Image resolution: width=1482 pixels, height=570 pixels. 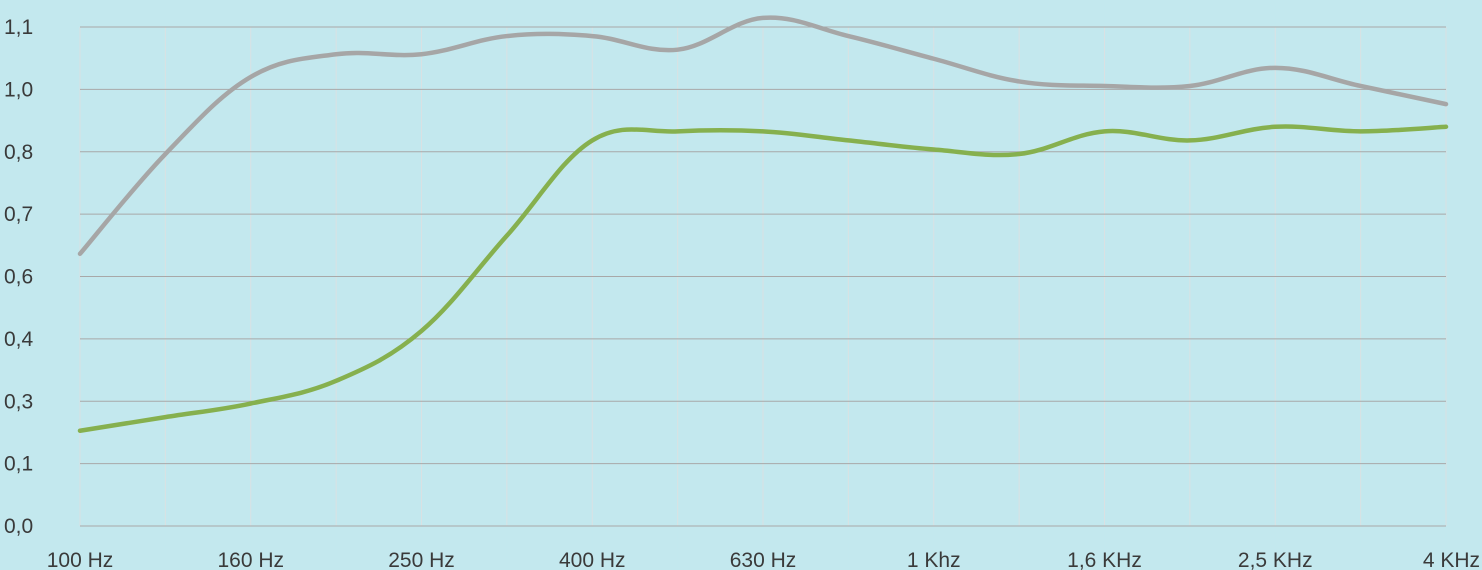 What do you see at coordinates (934, 559) in the screenshot?
I see `x-tick-label: 1 Khz` at bounding box center [934, 559].